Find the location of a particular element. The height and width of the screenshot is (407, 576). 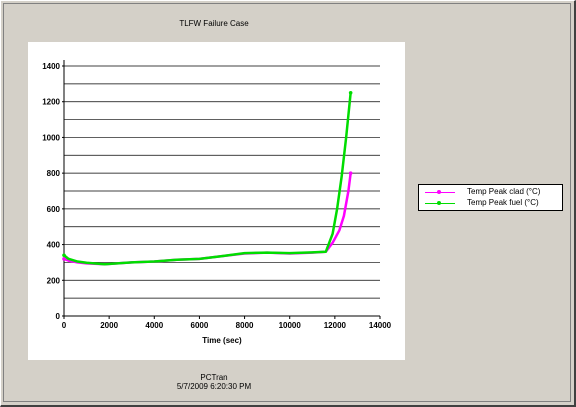

chart-title: TLFW Failure Case is located at coordinates (214, 23).